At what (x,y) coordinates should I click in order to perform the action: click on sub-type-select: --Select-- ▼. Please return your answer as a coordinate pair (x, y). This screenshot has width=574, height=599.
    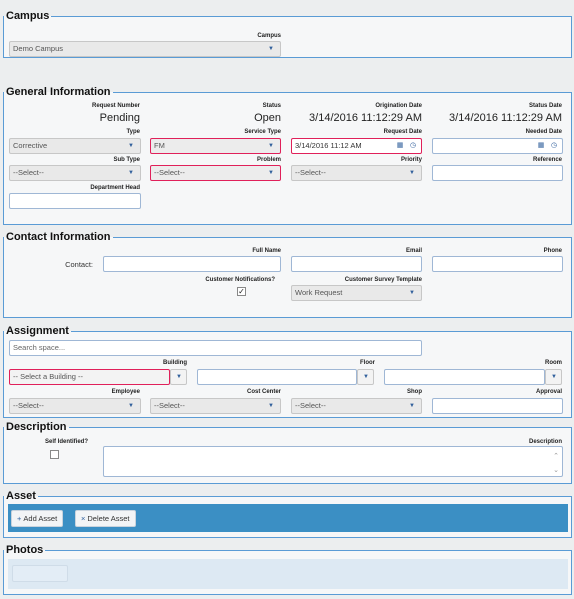
    Looking at the image, I should click on (75, 173).